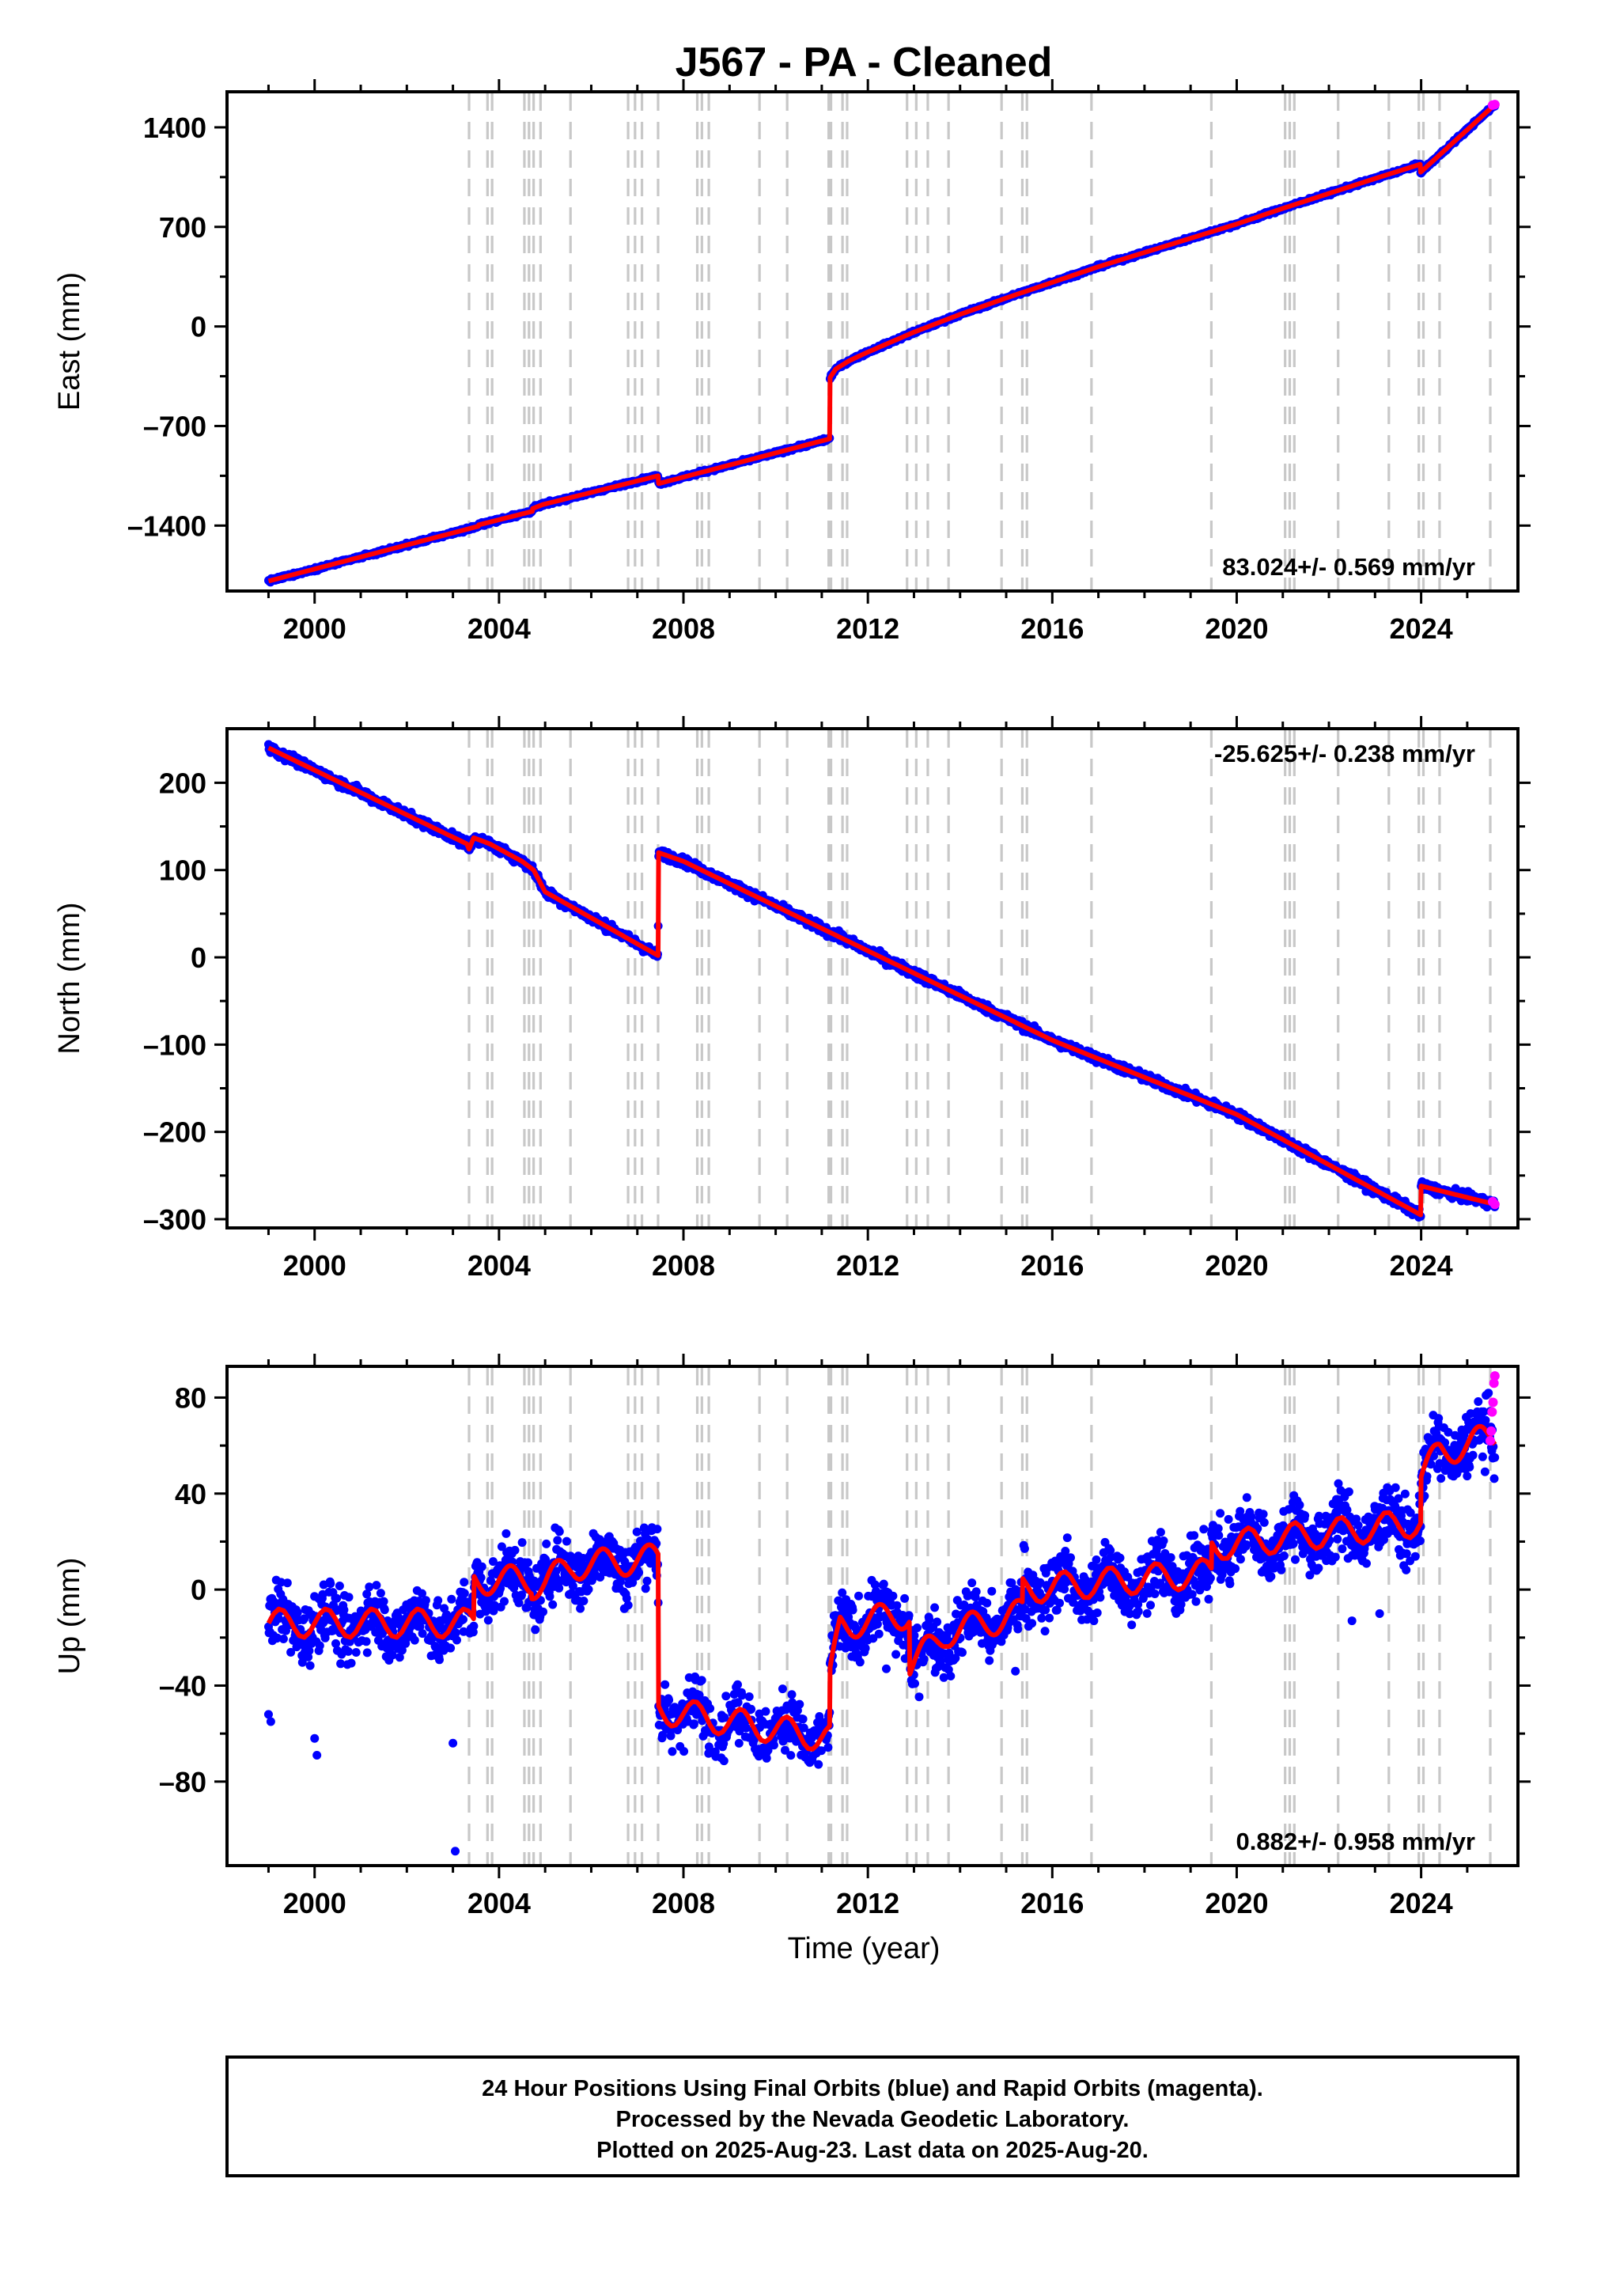 The image size is (1601, 2296). Describe the element at coordinates (867, 629) in the screenshot. I see `x-tick-label: 2012` at that location.